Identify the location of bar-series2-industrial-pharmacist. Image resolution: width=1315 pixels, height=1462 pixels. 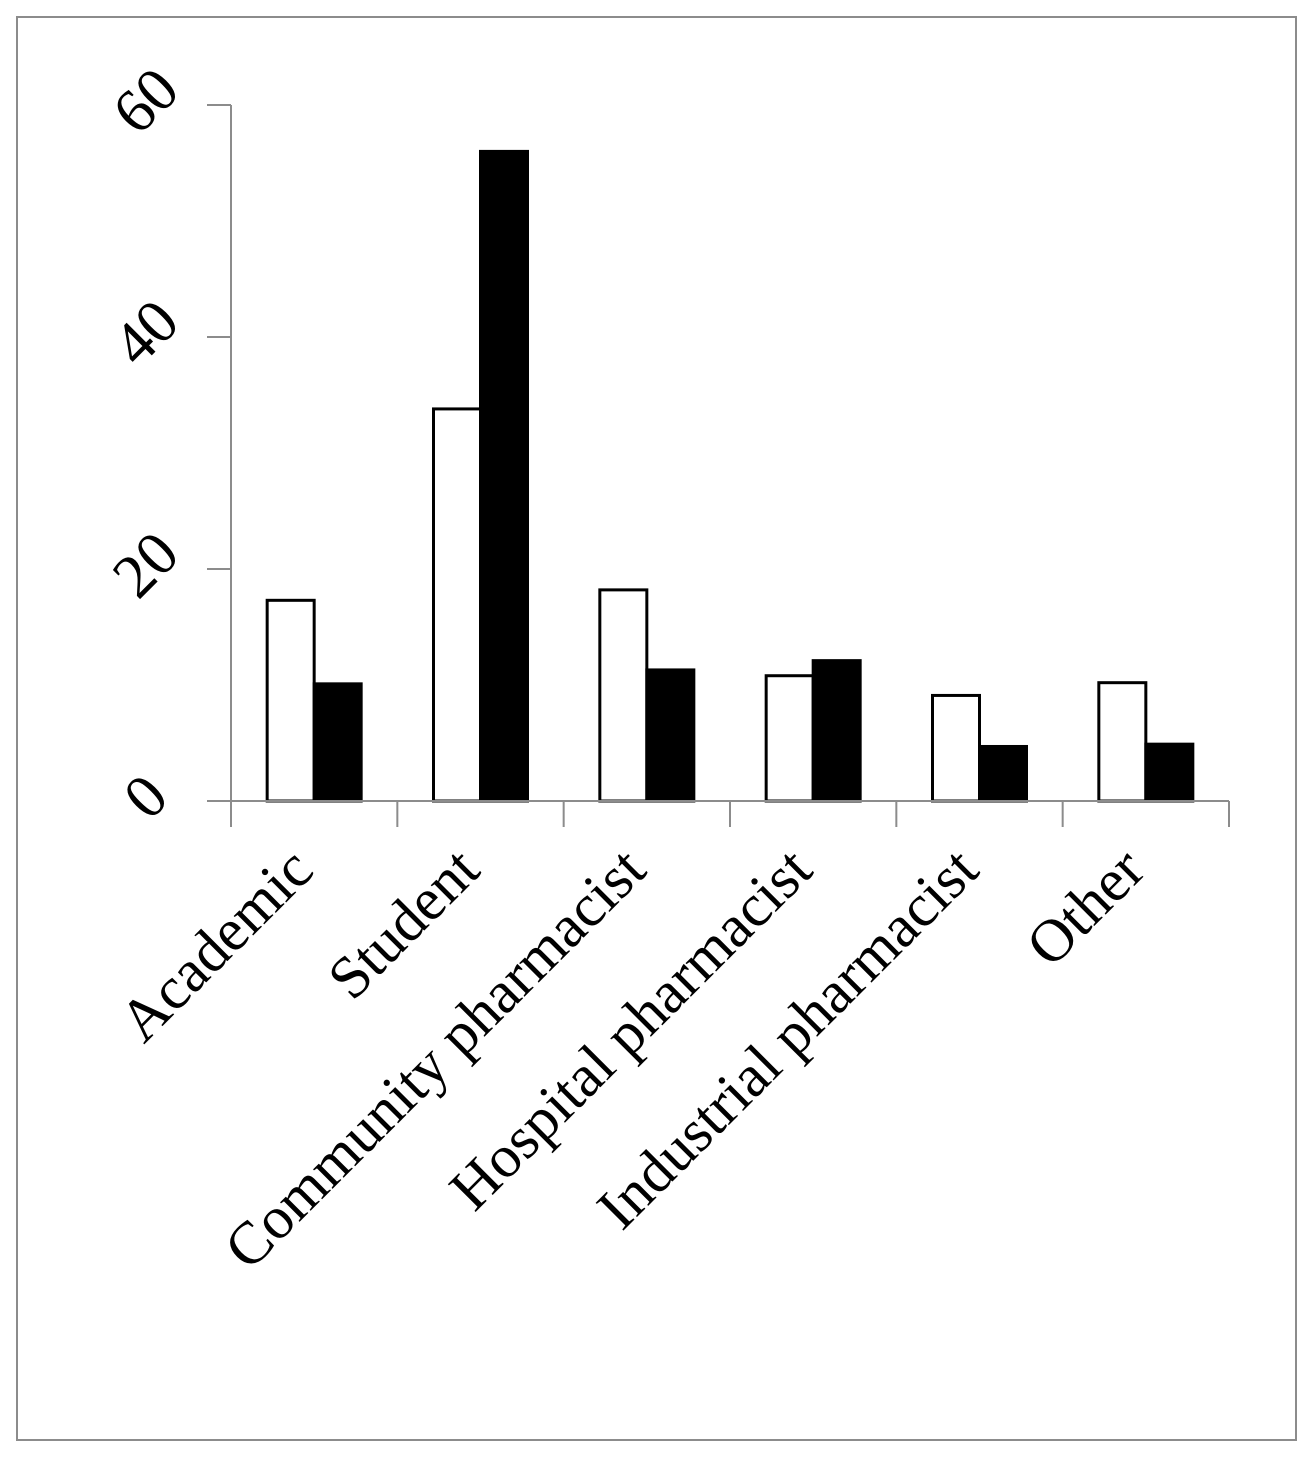
(1003, 773).